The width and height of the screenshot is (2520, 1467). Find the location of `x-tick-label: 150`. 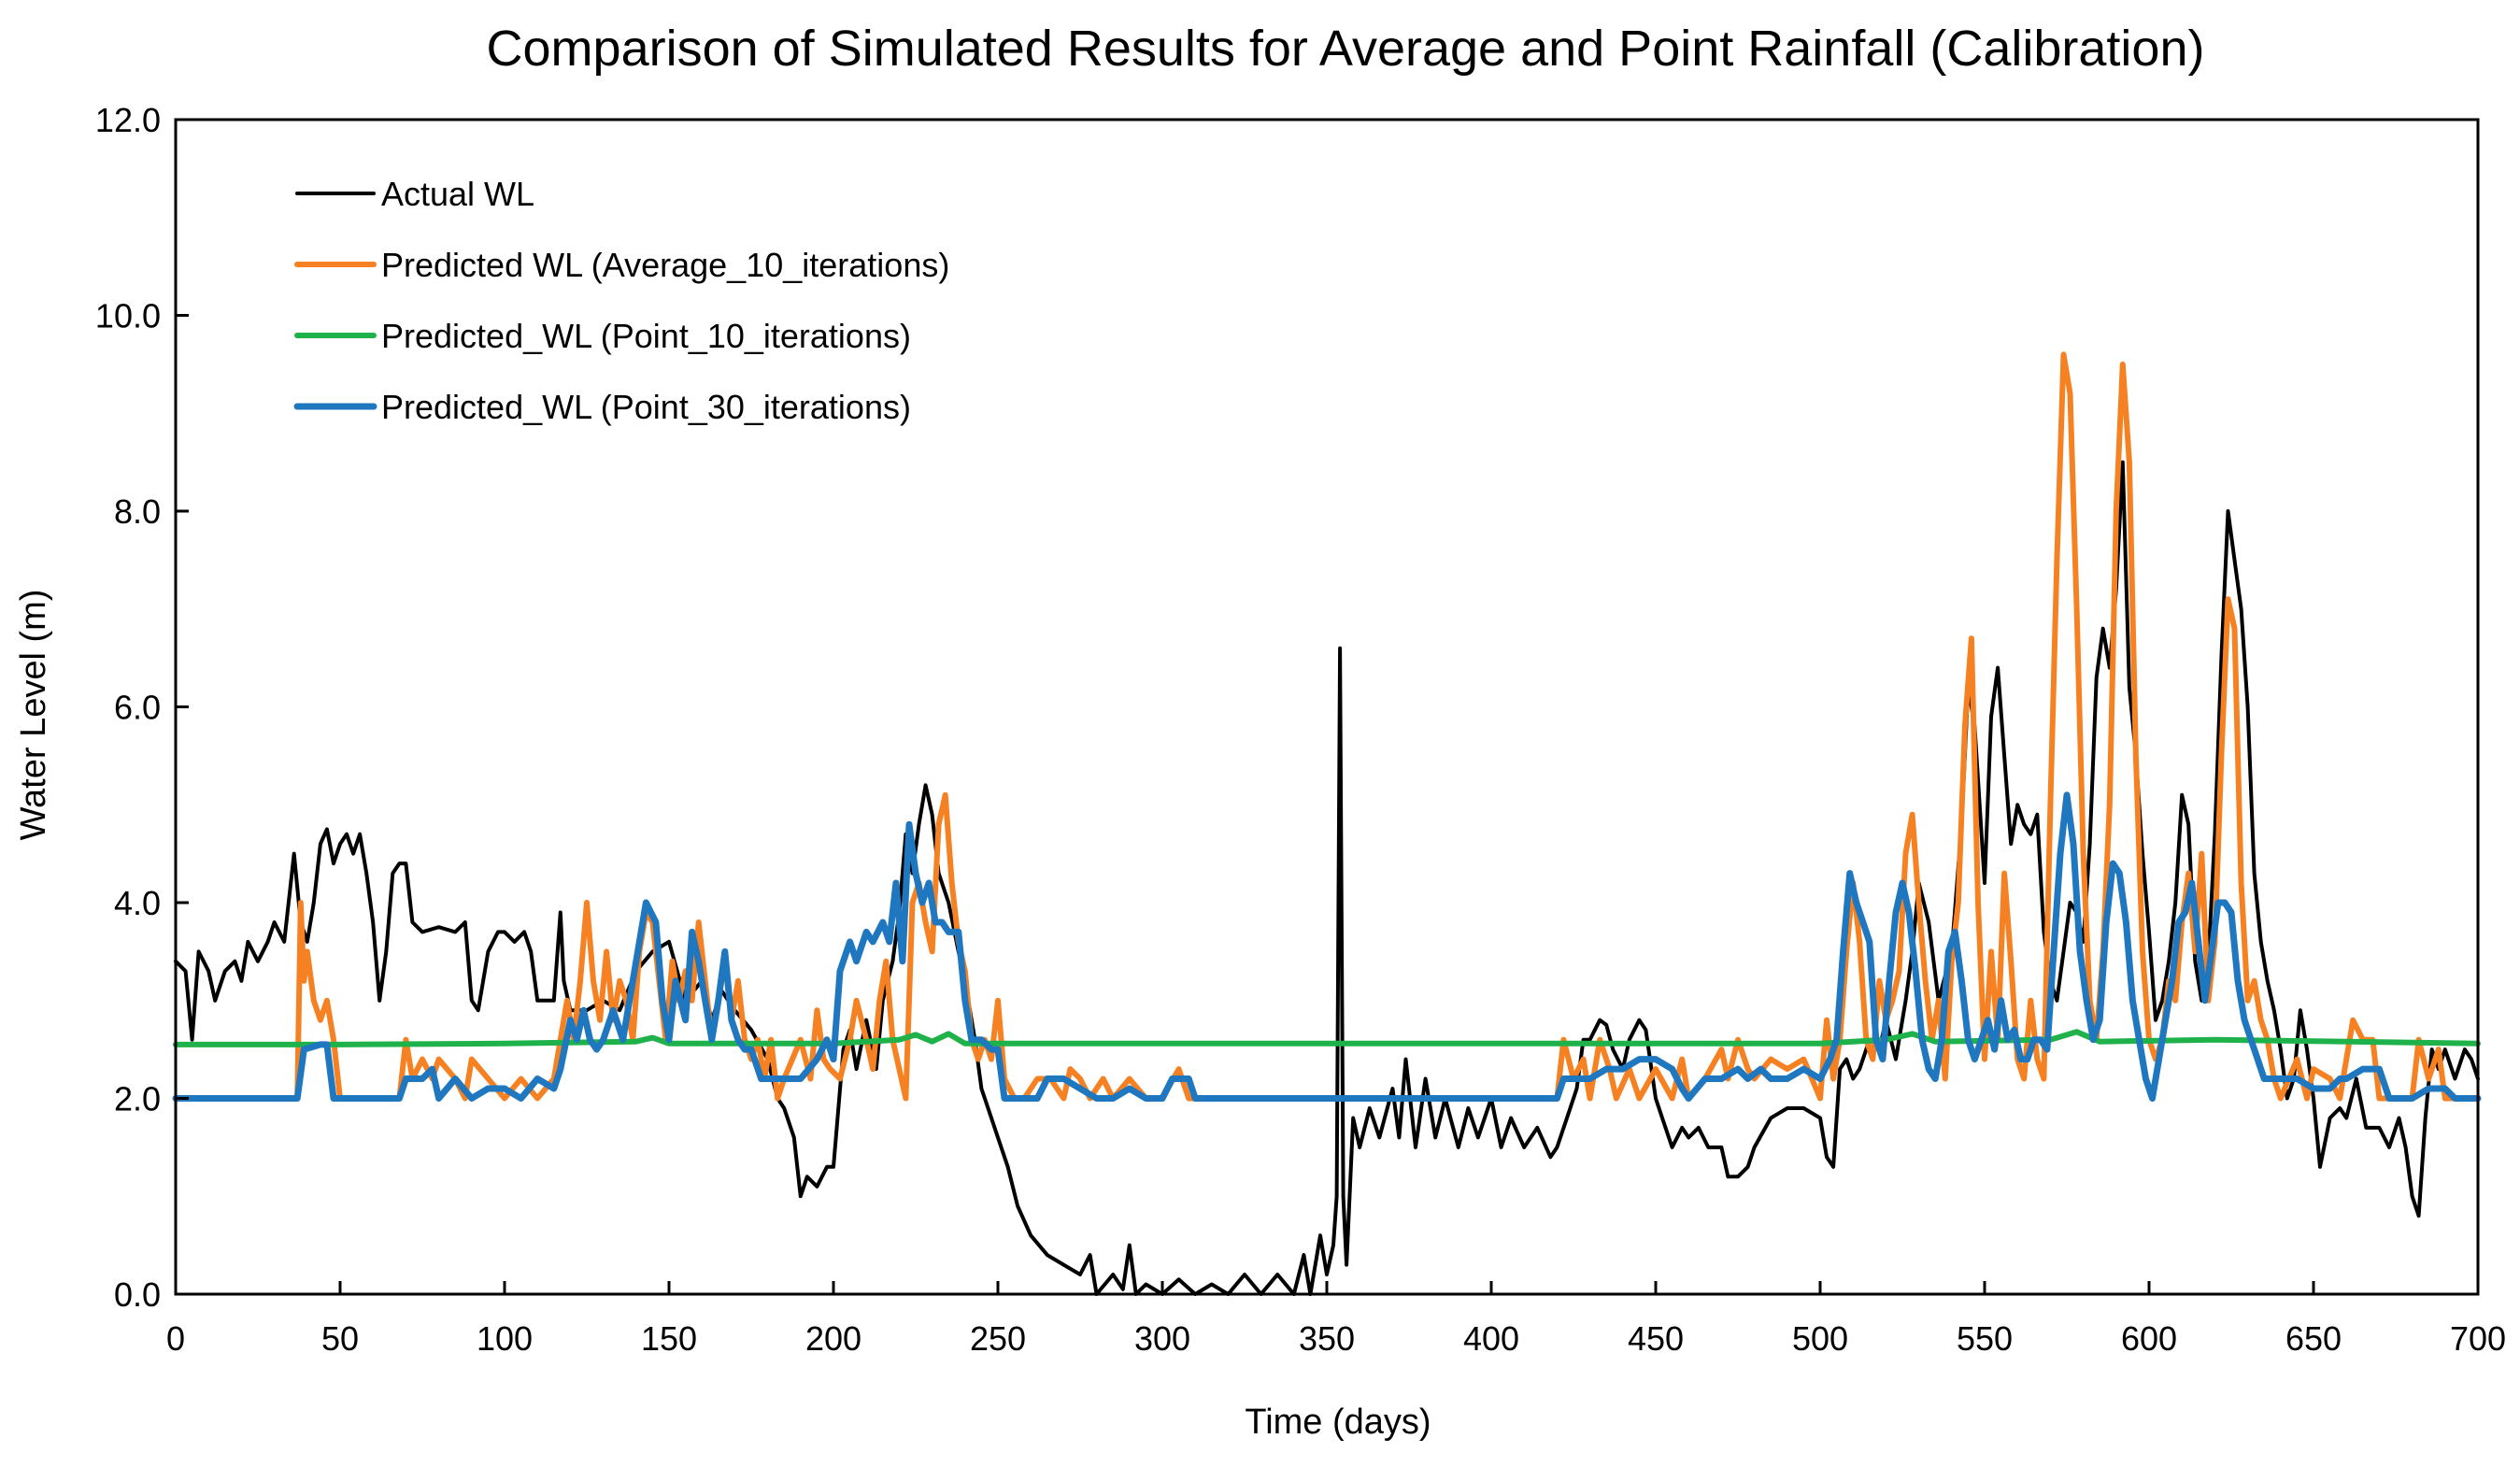

x-tick-label: 150 is located at coordinates (669, 1338).